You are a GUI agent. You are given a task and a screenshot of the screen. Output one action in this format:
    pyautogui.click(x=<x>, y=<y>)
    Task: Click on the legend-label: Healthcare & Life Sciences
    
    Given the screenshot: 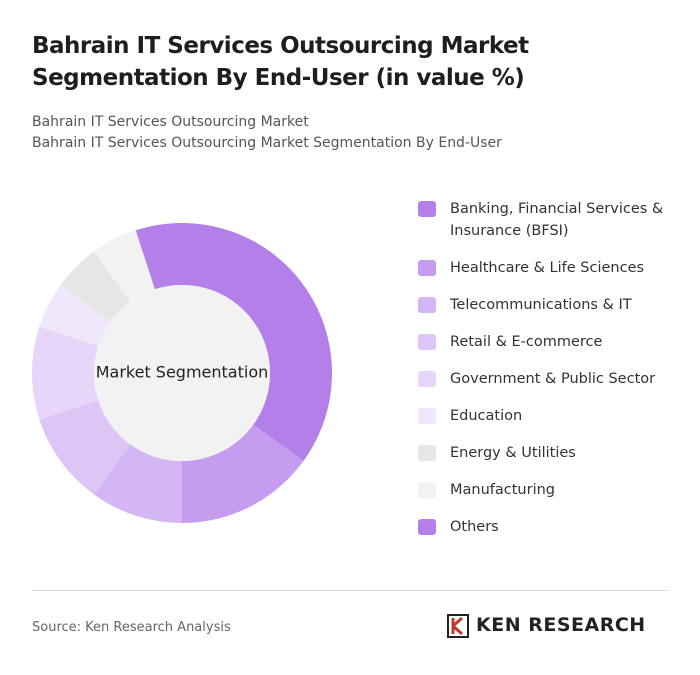 What is the action you would take?
    pyautogui.click(x=547, y=268)
    